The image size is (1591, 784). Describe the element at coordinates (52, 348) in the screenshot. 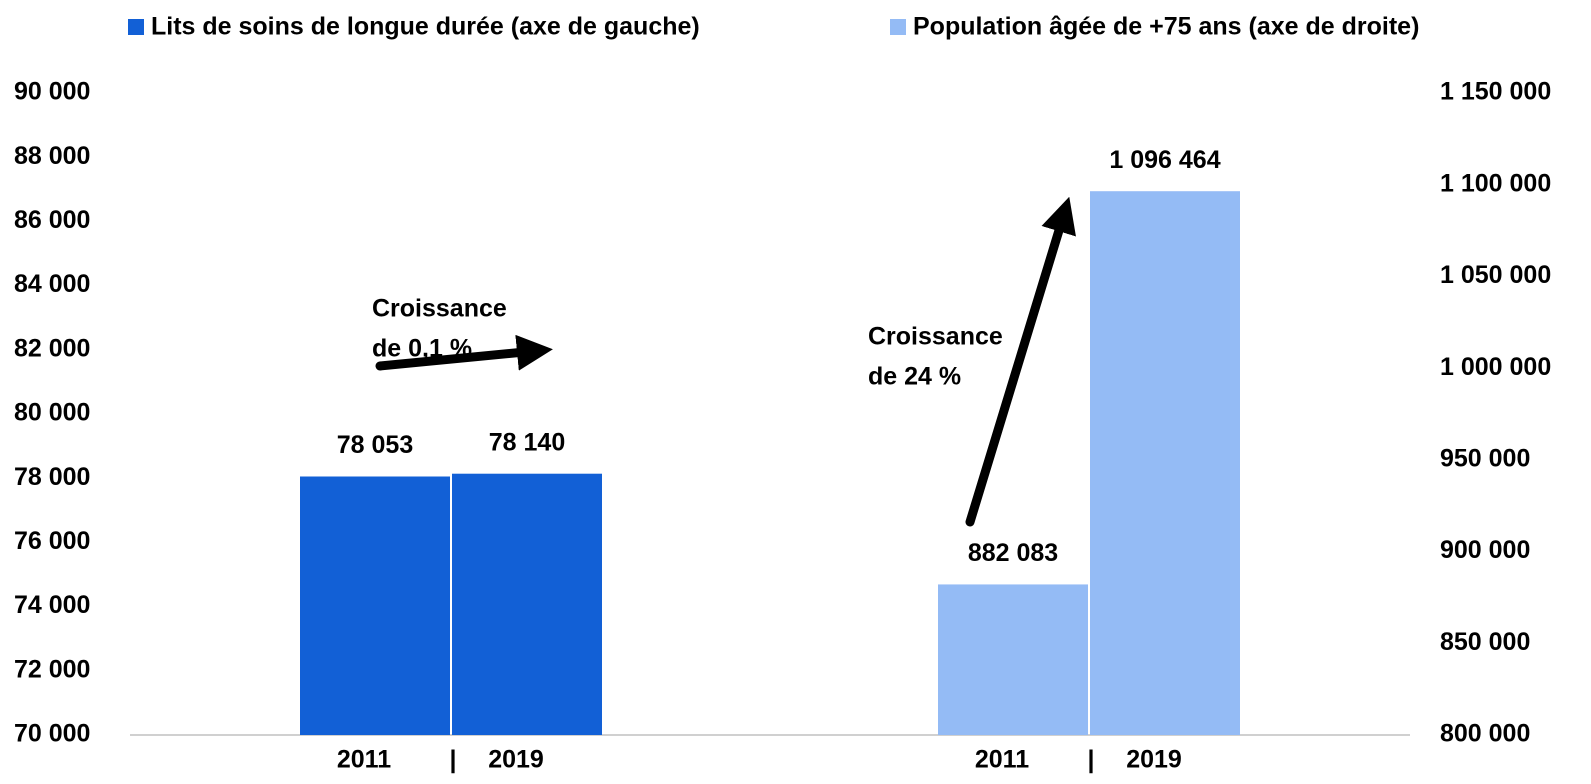

I see `y-tick-label: 82 000` at that location.